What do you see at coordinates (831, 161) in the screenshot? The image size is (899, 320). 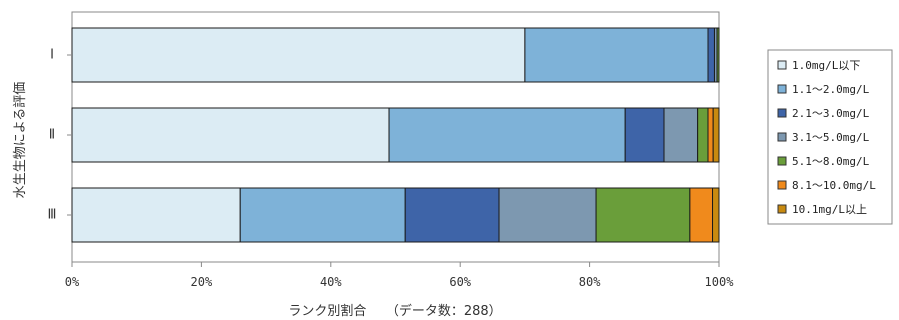 I see `legend-label: 5.1～8.0mg/L` at bounding box center [831, 161].